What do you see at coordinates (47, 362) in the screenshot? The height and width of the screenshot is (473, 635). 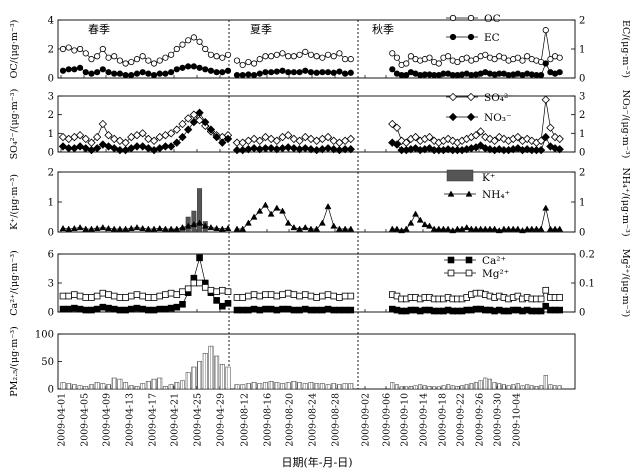 I see `y-tick-label-left: 50` at bounding box center [47, 362].